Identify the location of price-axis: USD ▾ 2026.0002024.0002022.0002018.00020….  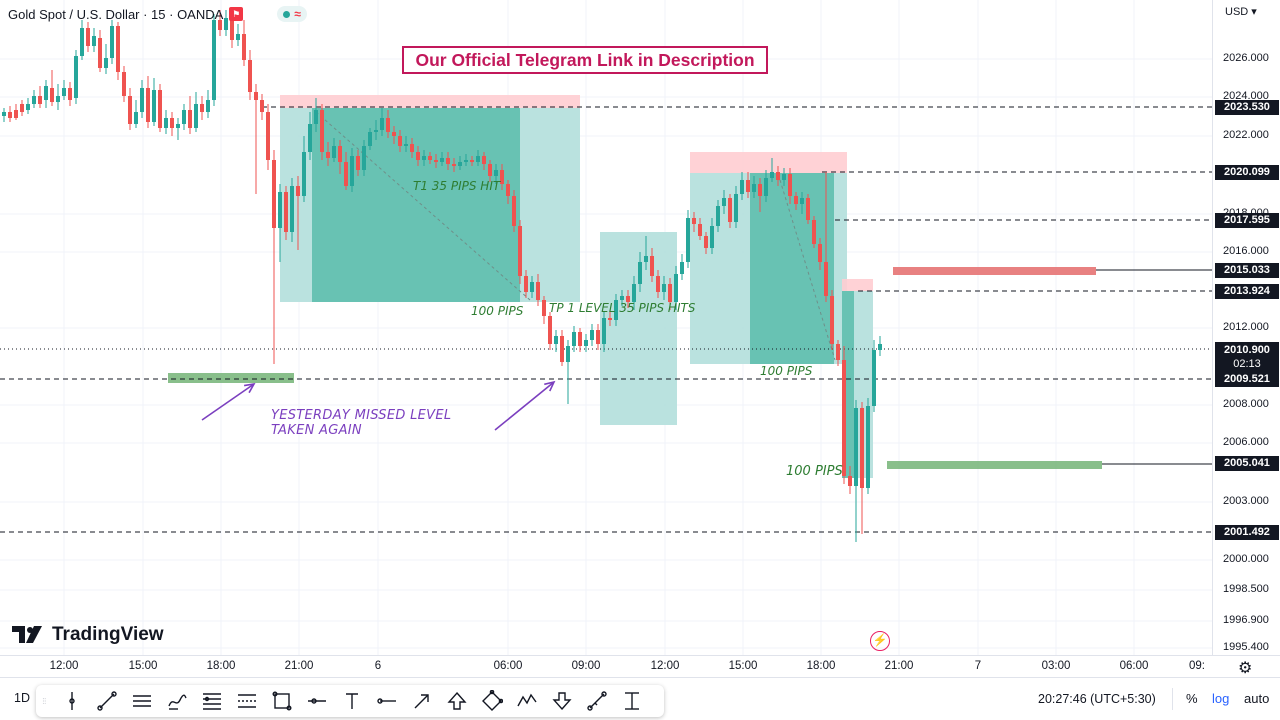
(1246, 327).